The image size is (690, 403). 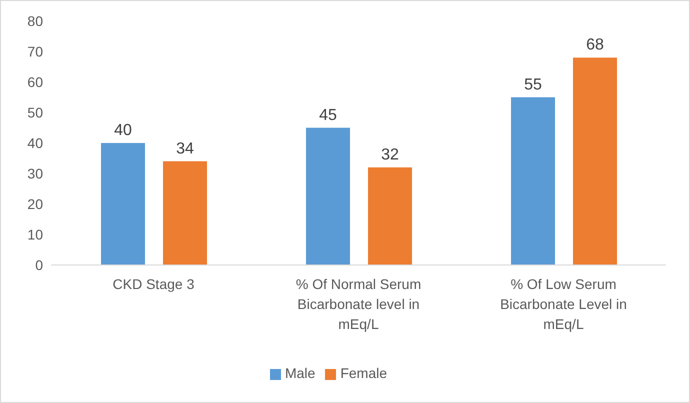 What do you see at coordinates (185, 149) in the screenshot?
I see `data-label: 34` at bounding box center [185, 149].